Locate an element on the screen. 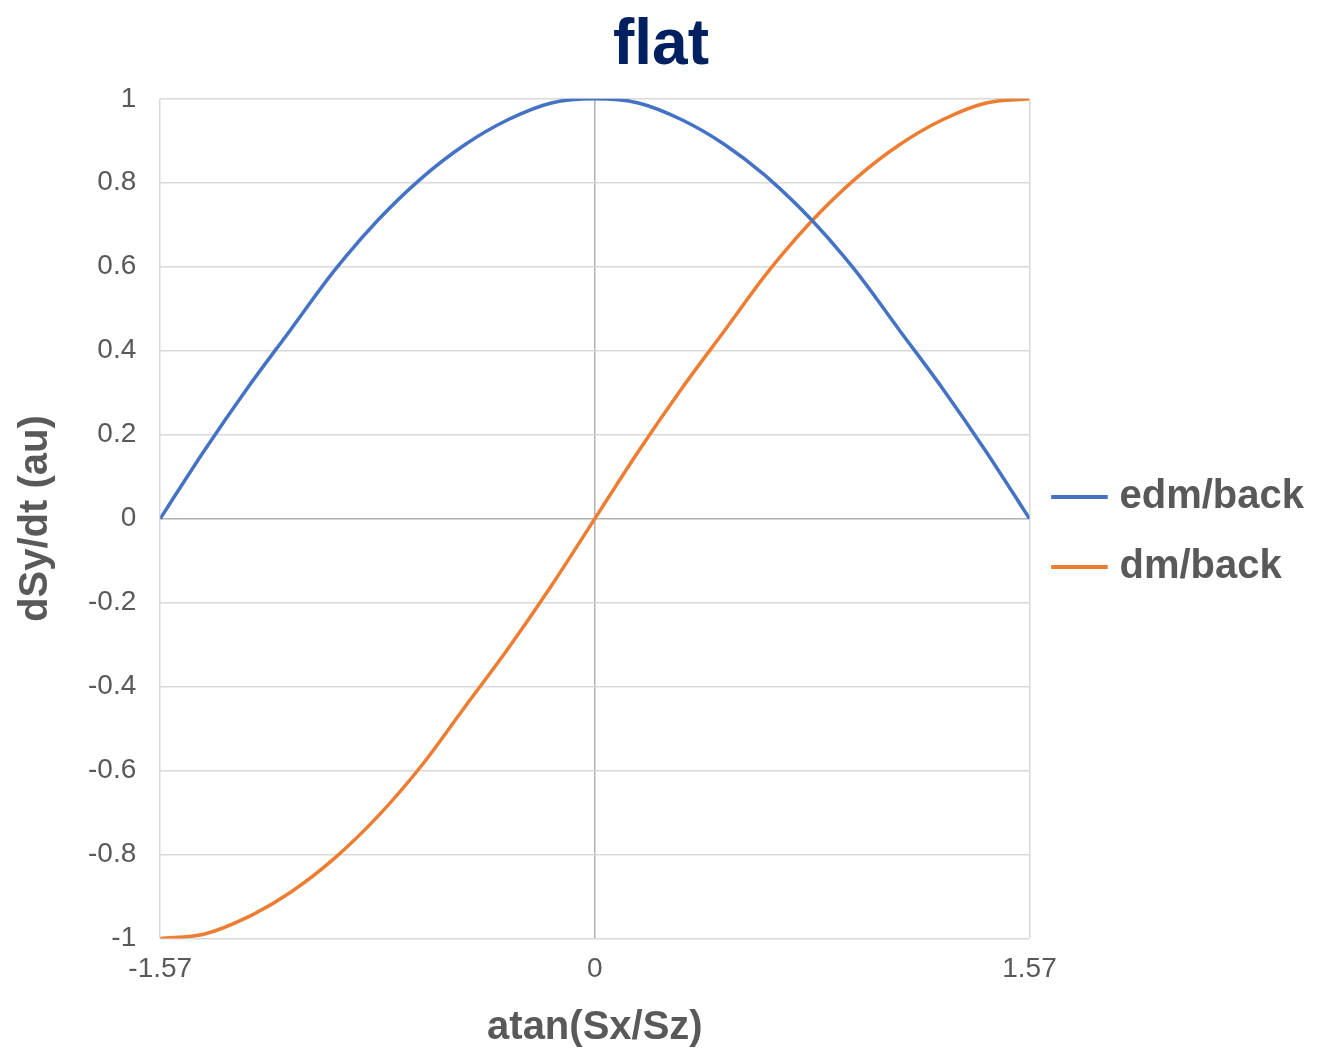 Image resolution: width=1332 pixels, height=1064 pixels. y-tick-label: 0 is located at coordinates (128, 517).